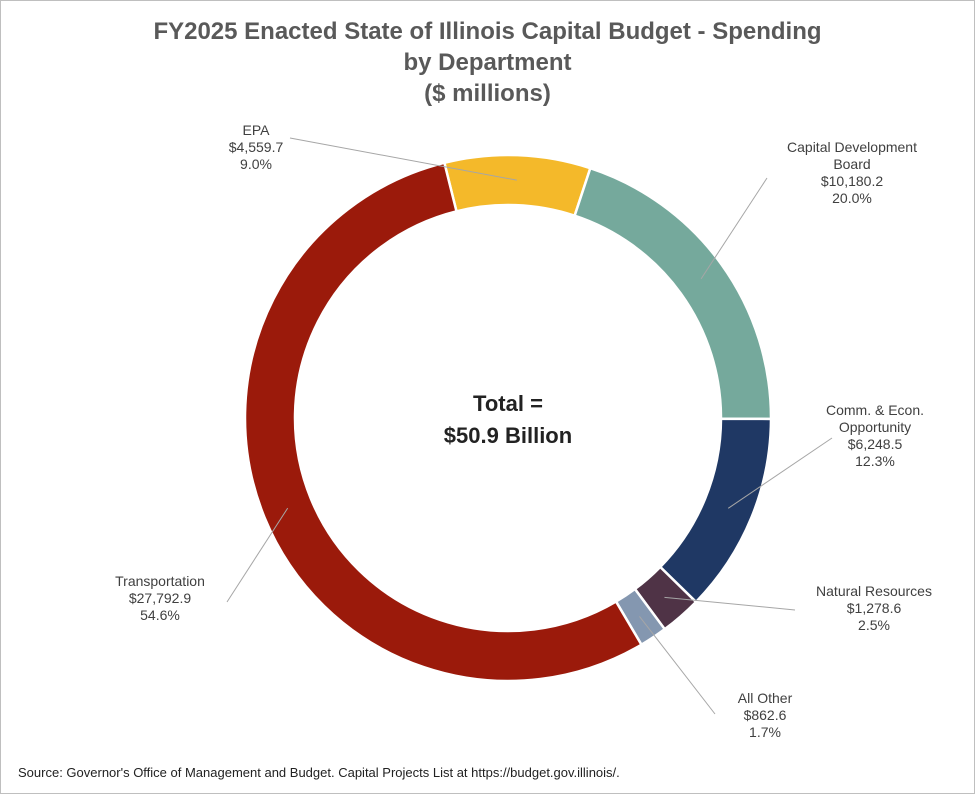  I want to click on slice-label-epa: EPA $4,559.7 9.0%, so click(256, 147).